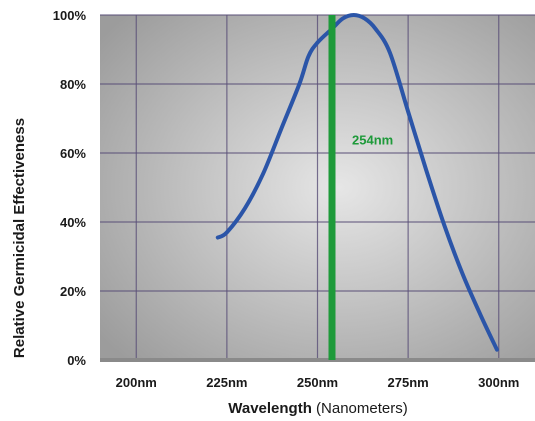 This screenshot has width=535, height=421. I want to click on x-tick-label: 225nm, so click(226, 382).